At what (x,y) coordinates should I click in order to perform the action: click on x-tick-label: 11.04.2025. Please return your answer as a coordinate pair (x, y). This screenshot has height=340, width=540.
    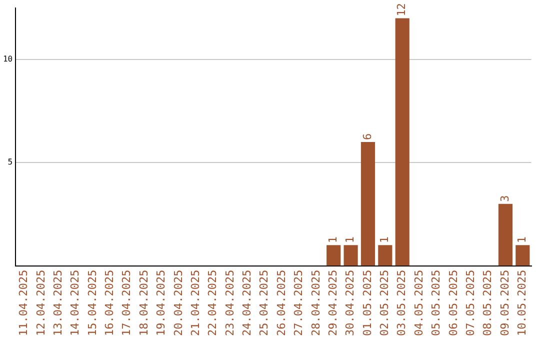
    Looking at the image, I should click on (23, 303).